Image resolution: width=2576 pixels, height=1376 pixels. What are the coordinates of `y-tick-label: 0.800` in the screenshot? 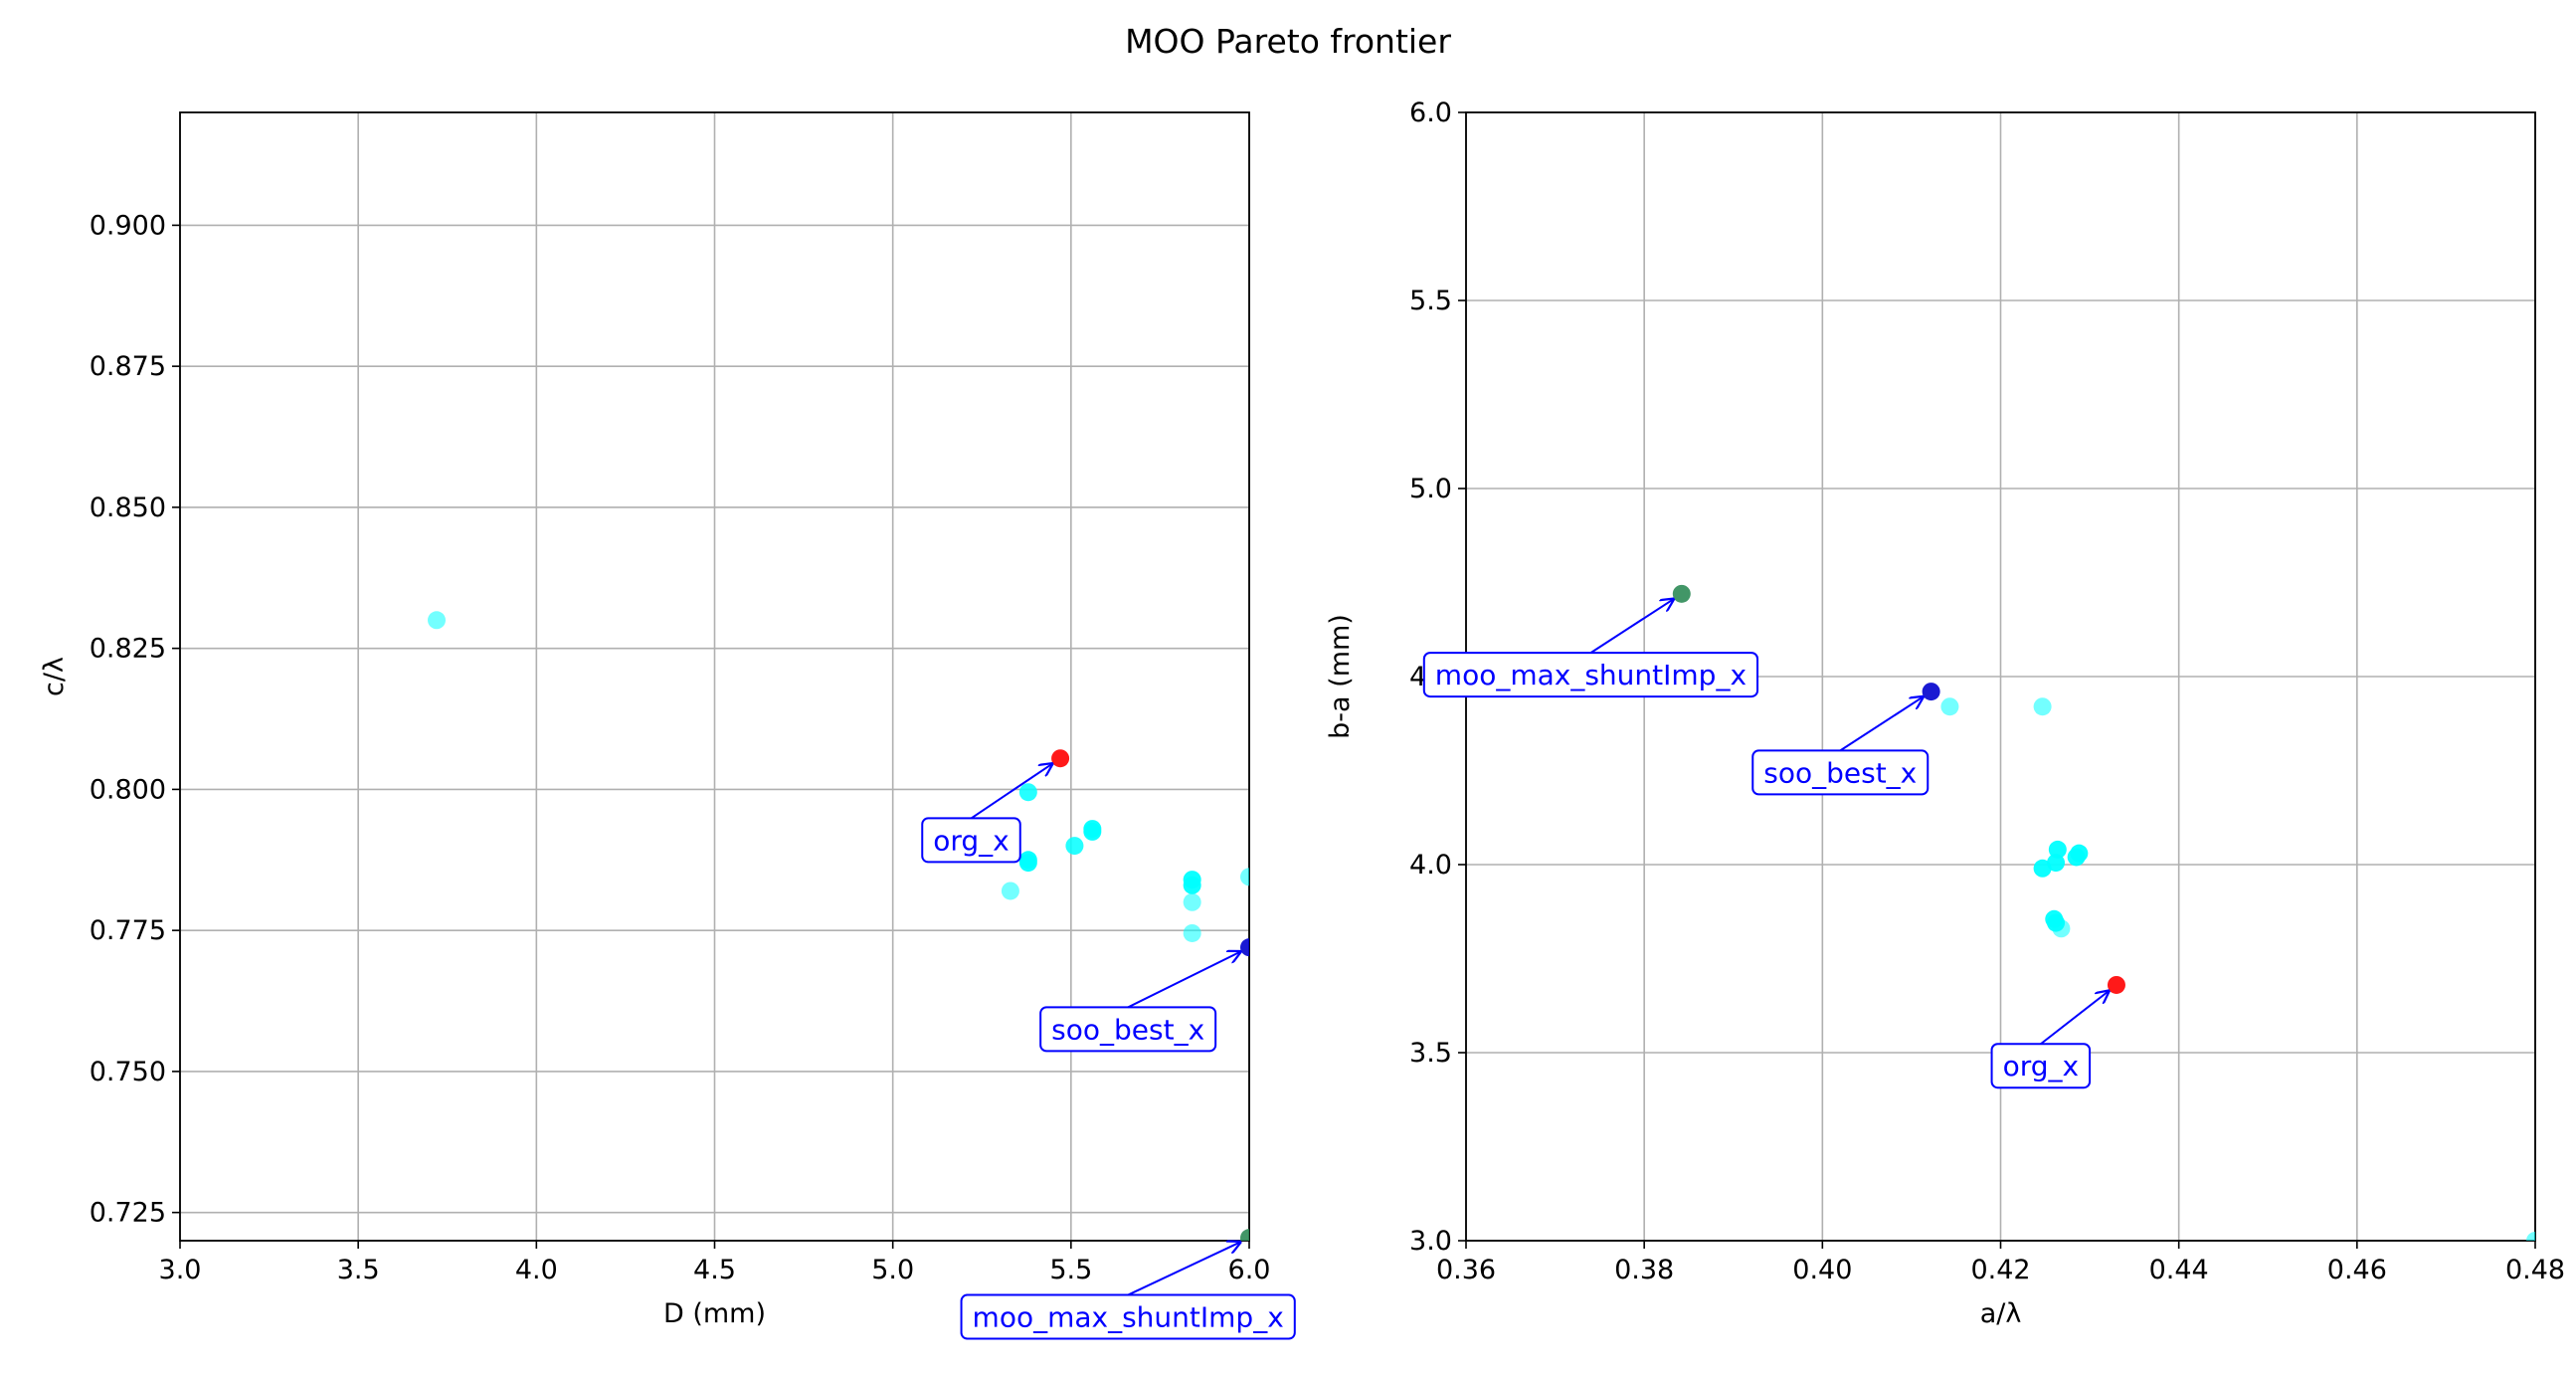 It's located at (128, 789).